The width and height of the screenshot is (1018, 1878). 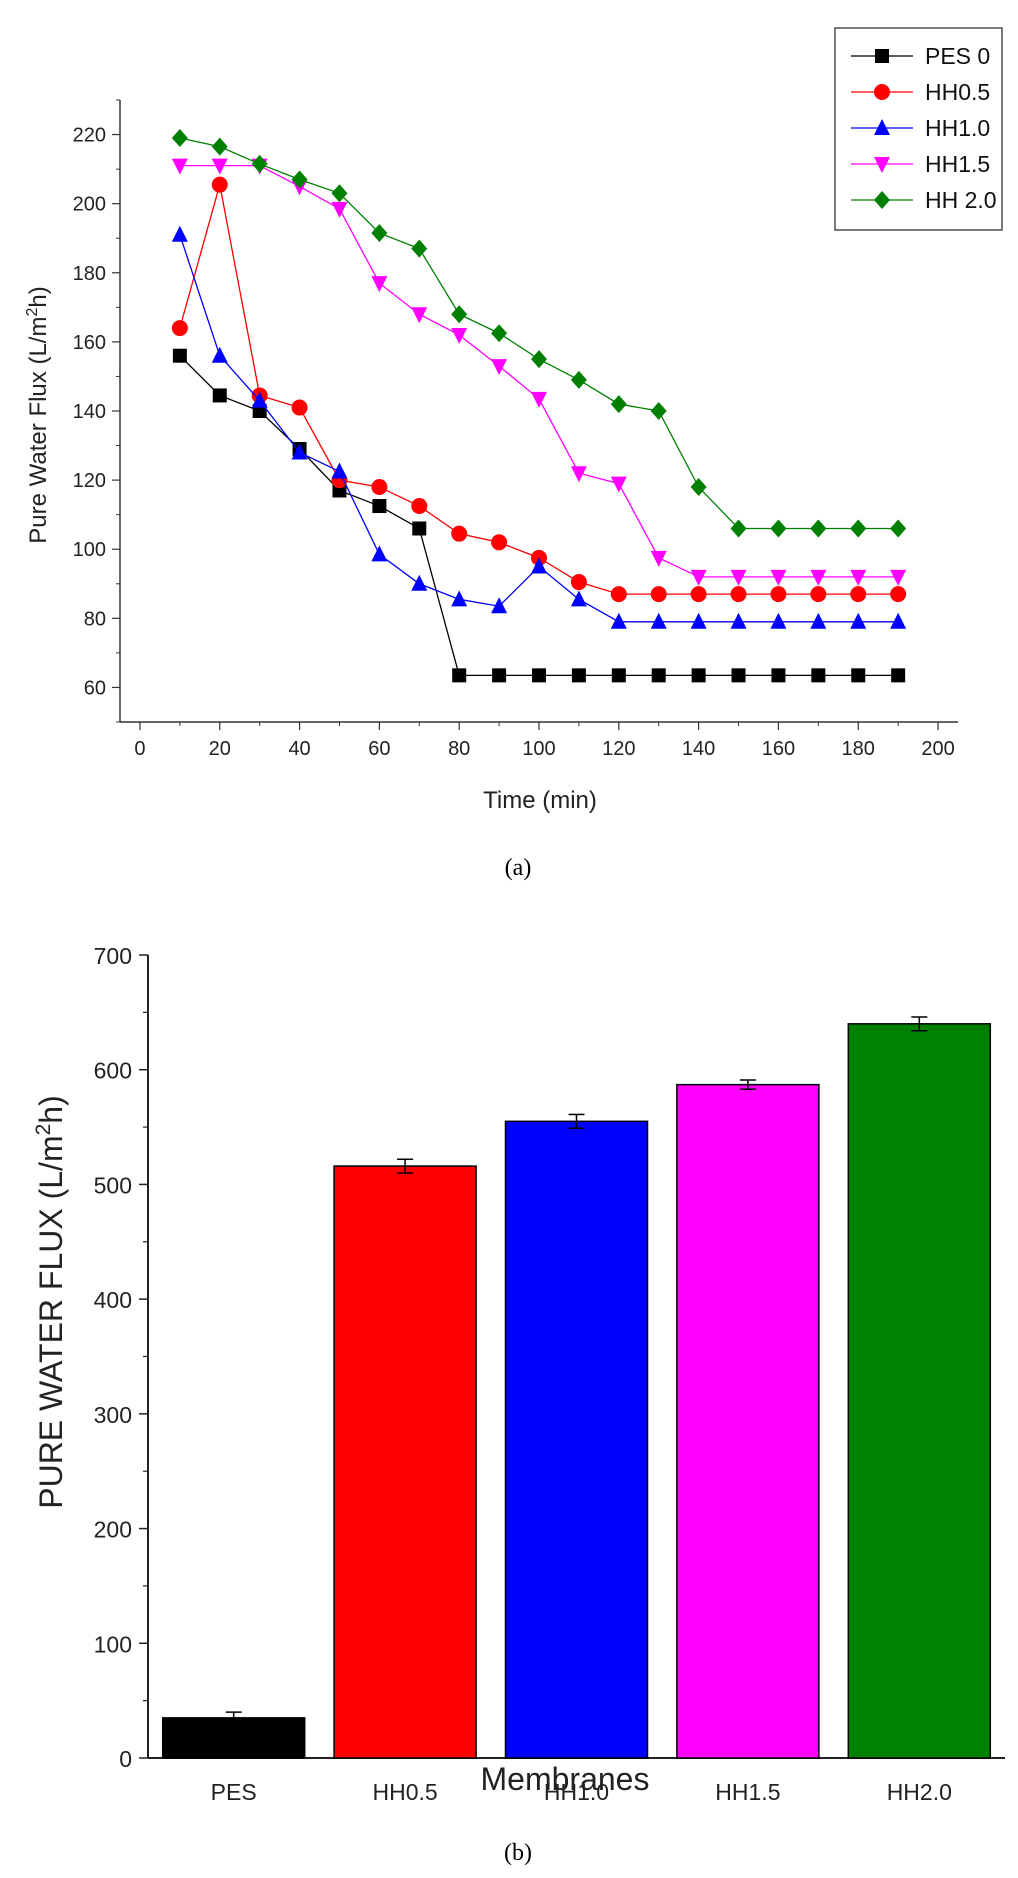 I want to click on y-tick-label: 300, so click(x=113, y=1415).